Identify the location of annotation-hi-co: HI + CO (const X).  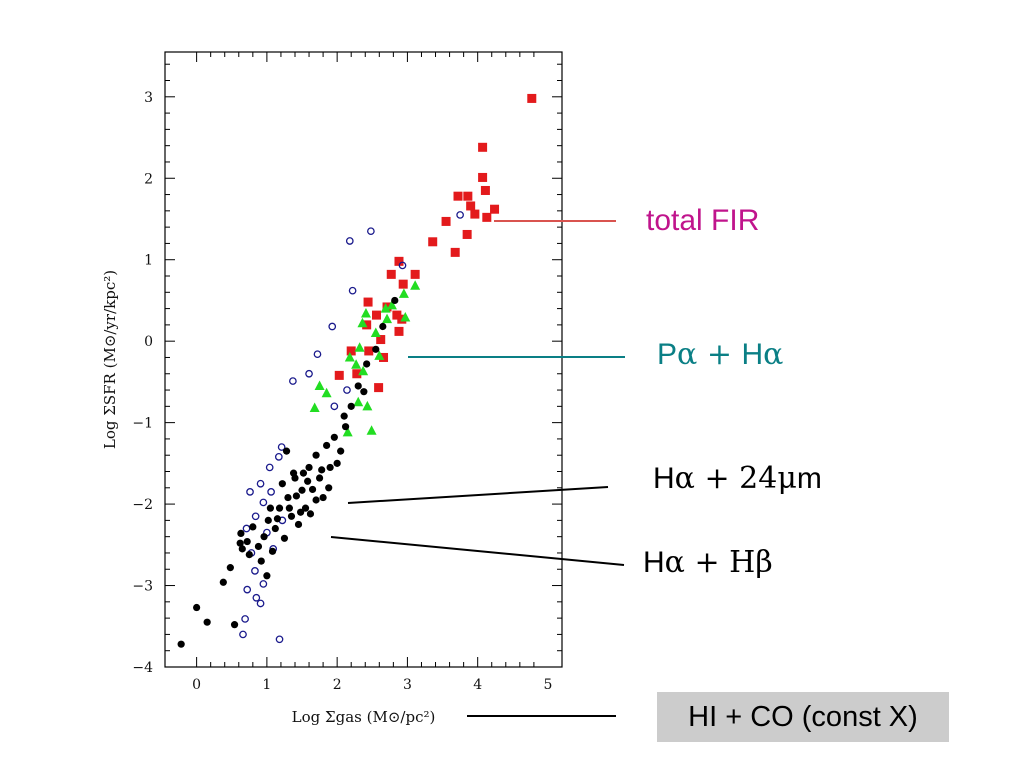
(803, 717).